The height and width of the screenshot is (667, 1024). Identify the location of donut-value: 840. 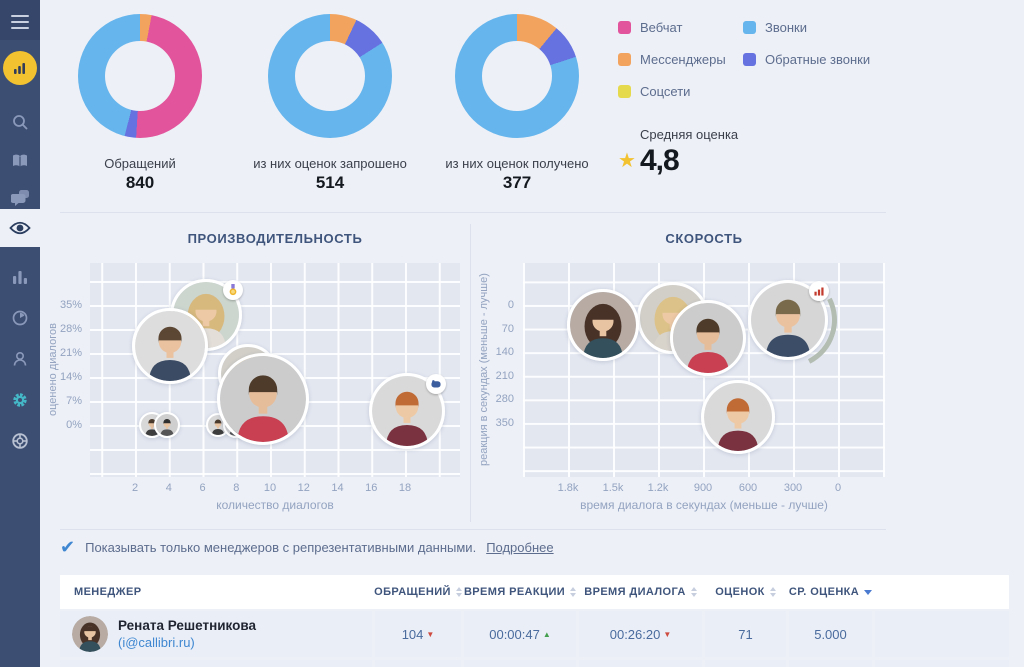
(140, 182).